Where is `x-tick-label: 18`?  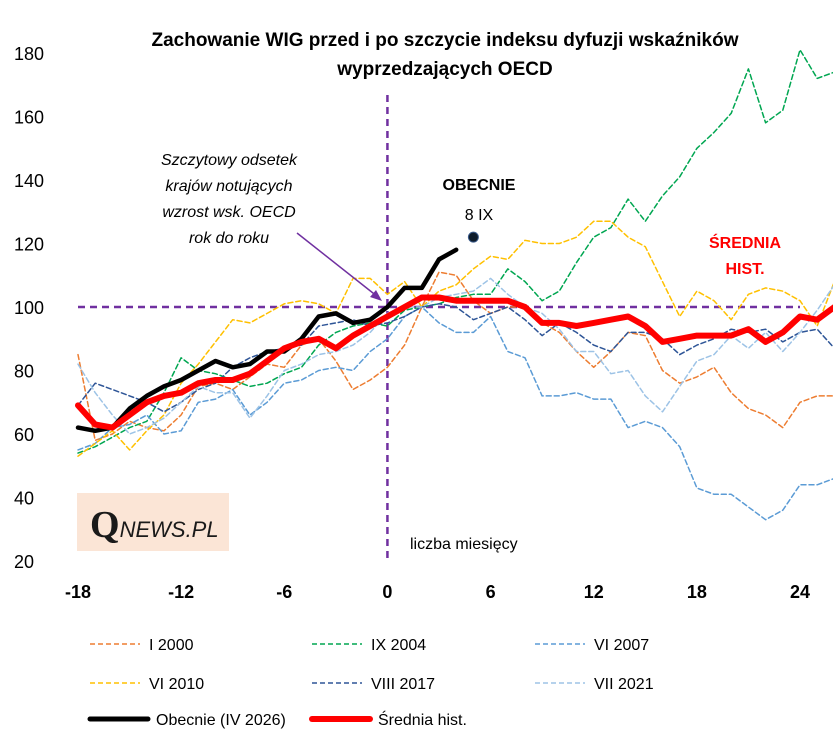 x-tick-label: 18 is located at coordinates (697, 592).